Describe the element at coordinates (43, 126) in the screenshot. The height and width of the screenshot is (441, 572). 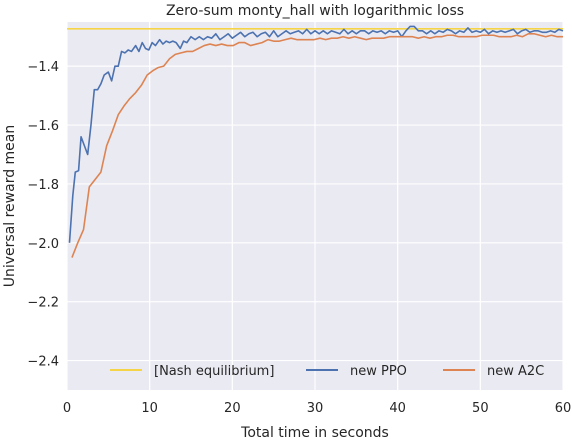
I see `y-tick-label: −1.6` at that location.